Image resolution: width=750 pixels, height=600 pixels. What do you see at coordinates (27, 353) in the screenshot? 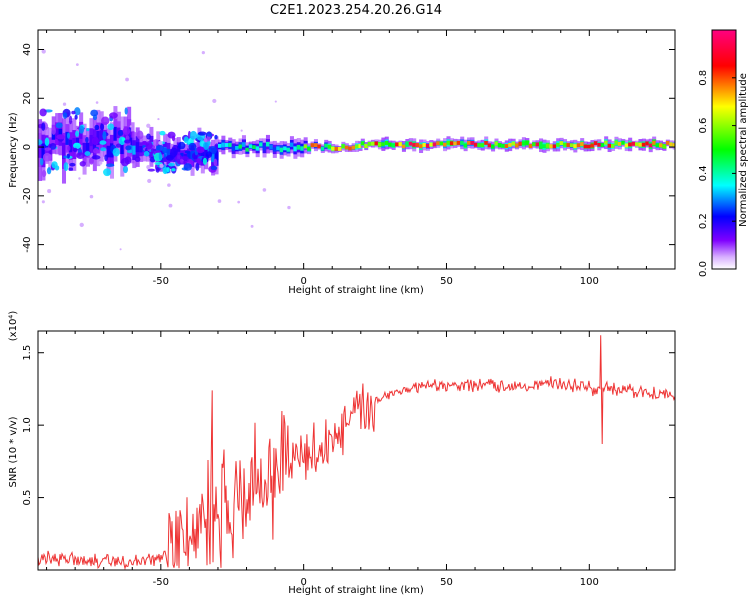
I see `y-tick-label: 1.5` at bounding box center [27, 353].